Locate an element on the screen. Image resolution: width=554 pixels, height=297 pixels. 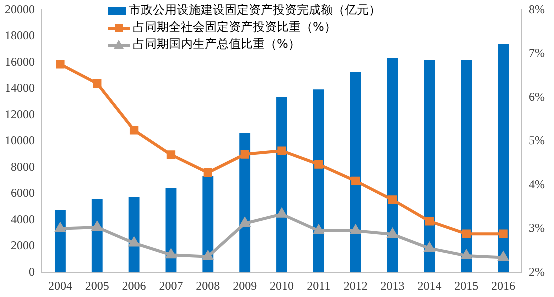
x-tick-label: 2008 is located at coordinates (208, 285).